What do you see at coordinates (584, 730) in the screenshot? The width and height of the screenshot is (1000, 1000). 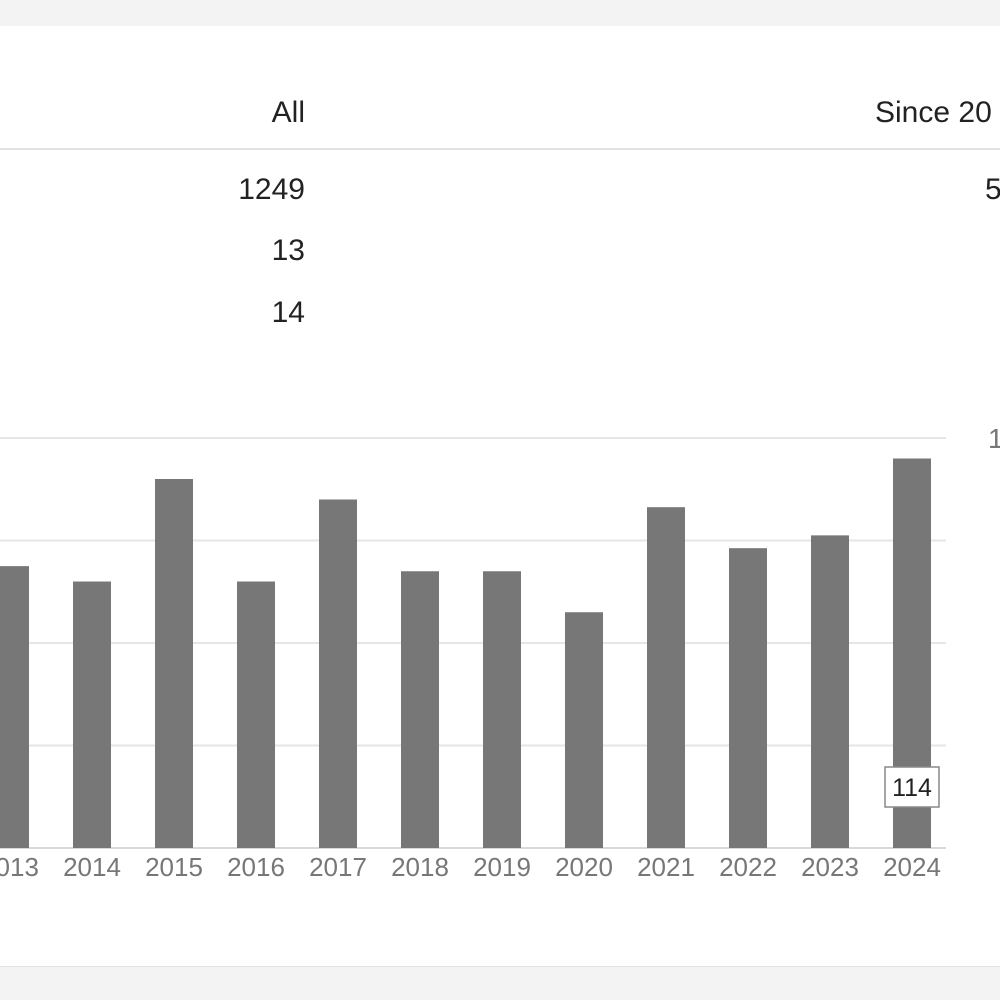 I see `bar-2020` at bounding box center [584, 730].